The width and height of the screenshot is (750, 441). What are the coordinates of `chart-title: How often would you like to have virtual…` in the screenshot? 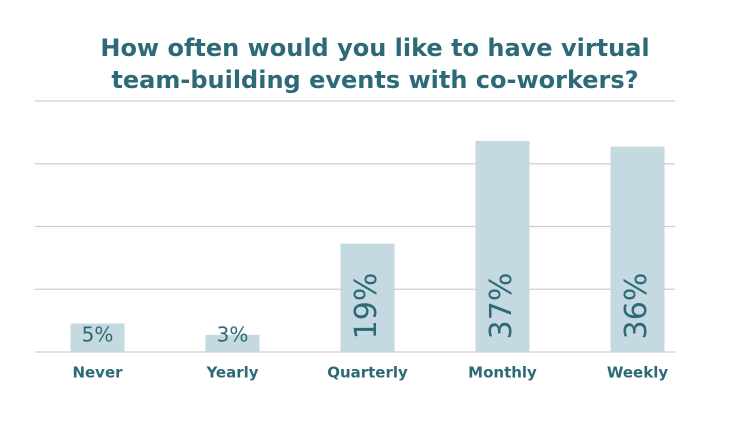 It's located at (375, 64).